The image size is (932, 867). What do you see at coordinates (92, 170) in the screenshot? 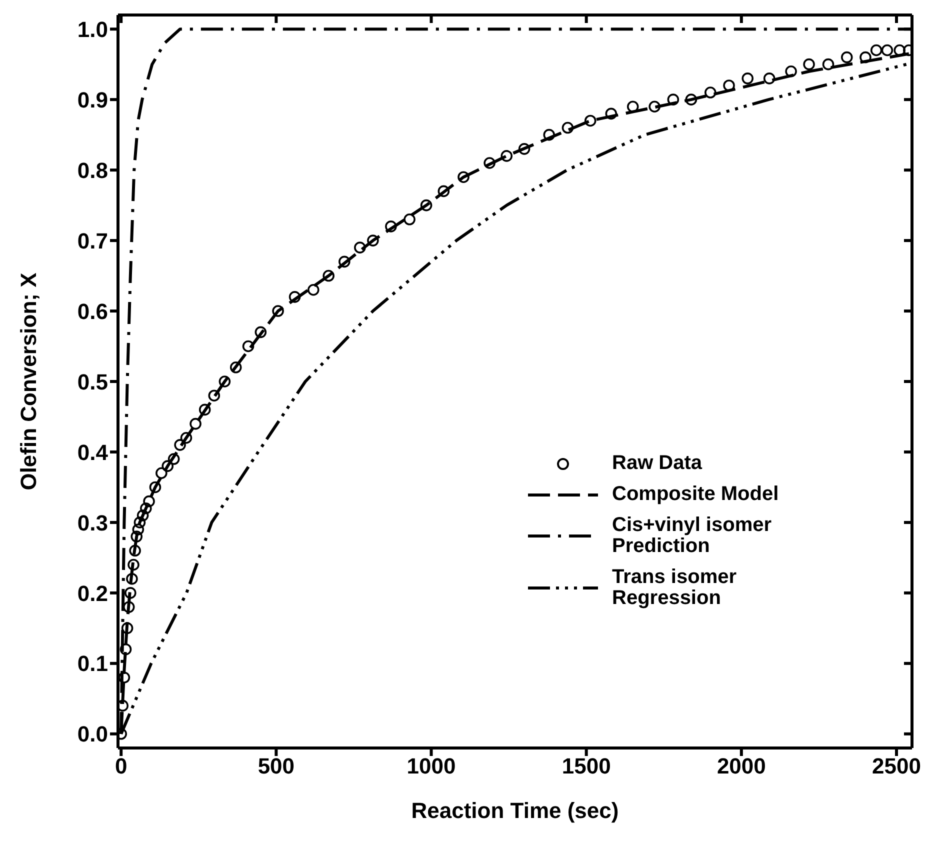
I see `y-tick-label: 0.8` at bounding box center [92, 170].